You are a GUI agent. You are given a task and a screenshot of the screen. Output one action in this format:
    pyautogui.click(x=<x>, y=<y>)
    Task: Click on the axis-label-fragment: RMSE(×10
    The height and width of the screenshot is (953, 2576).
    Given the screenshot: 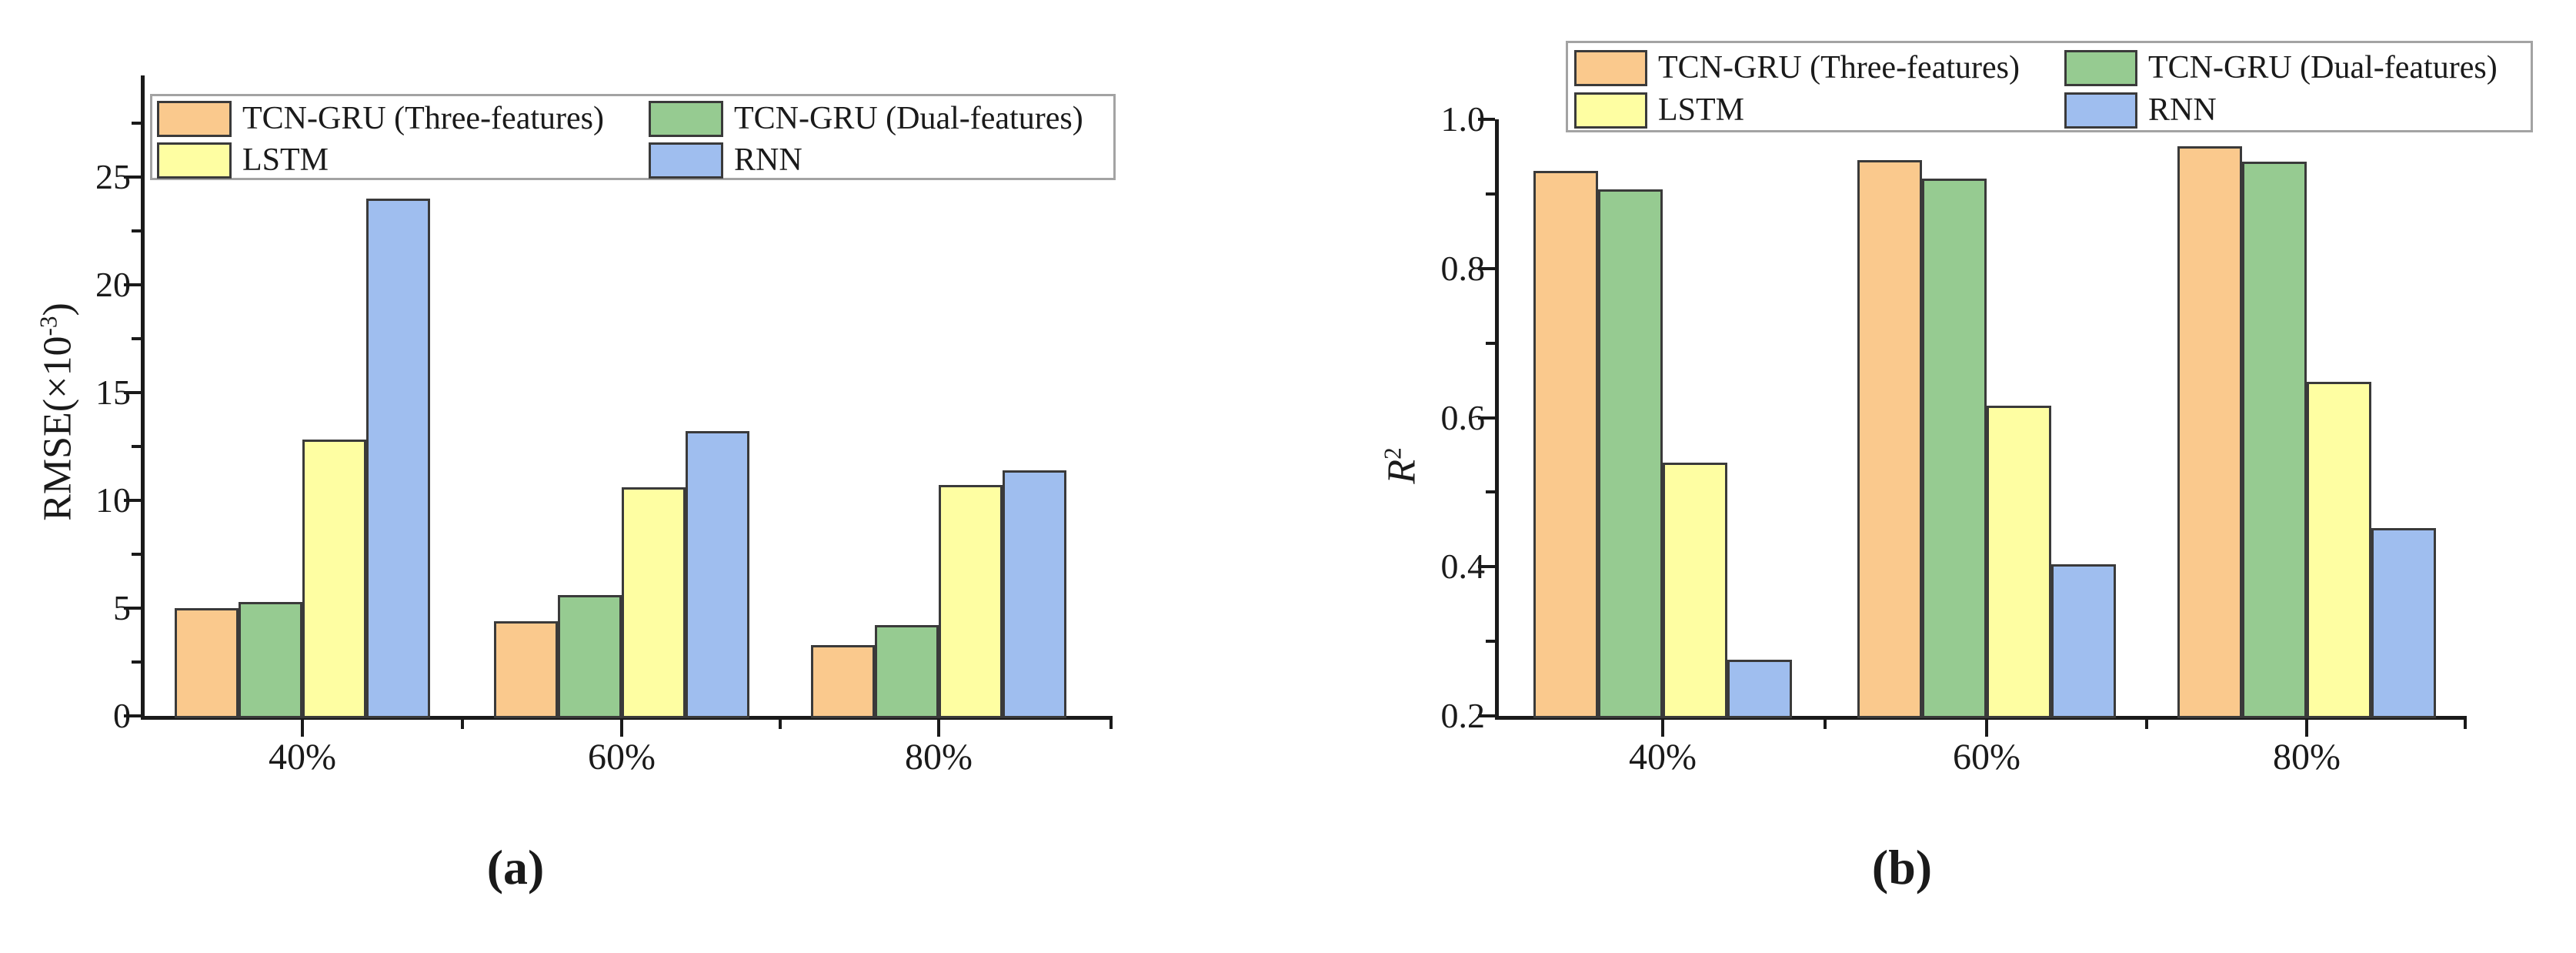 What is the action you would take?
    pyautogui.click(x=58, y=428)
    